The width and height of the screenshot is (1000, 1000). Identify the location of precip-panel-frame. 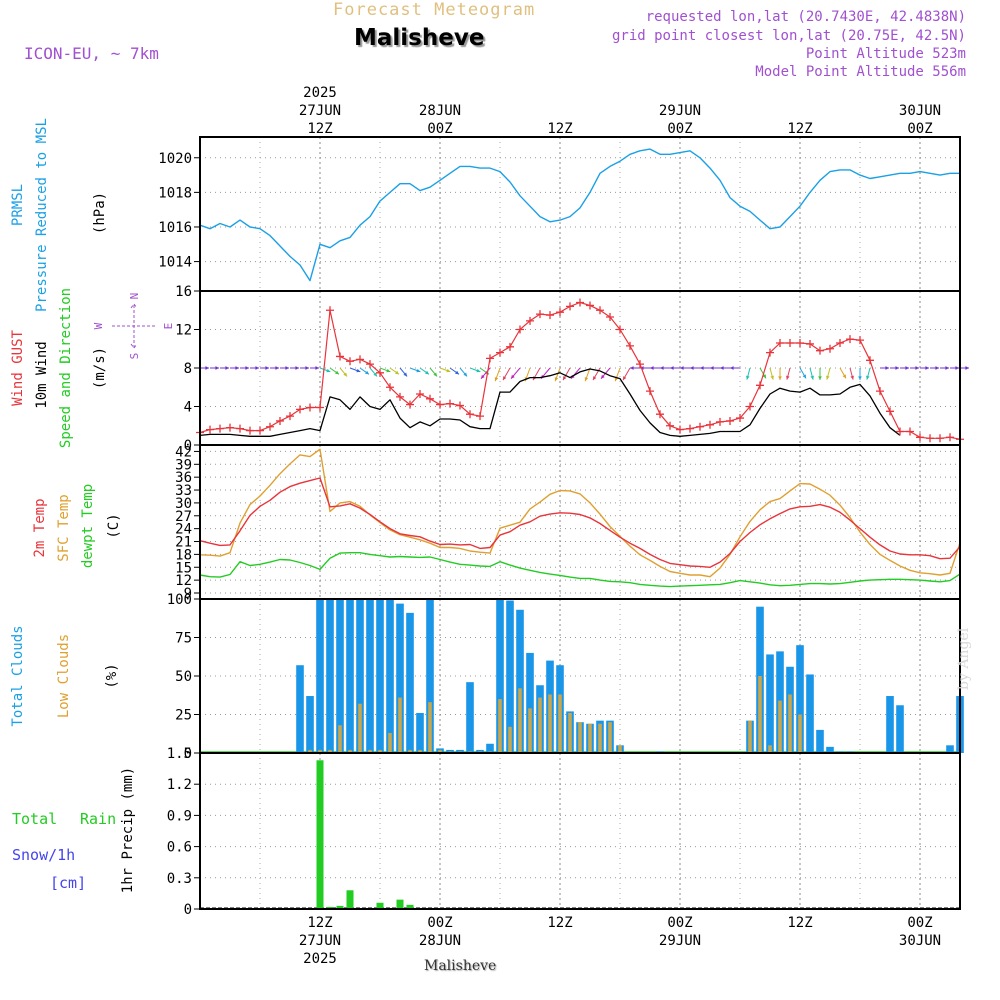
(580, 831).